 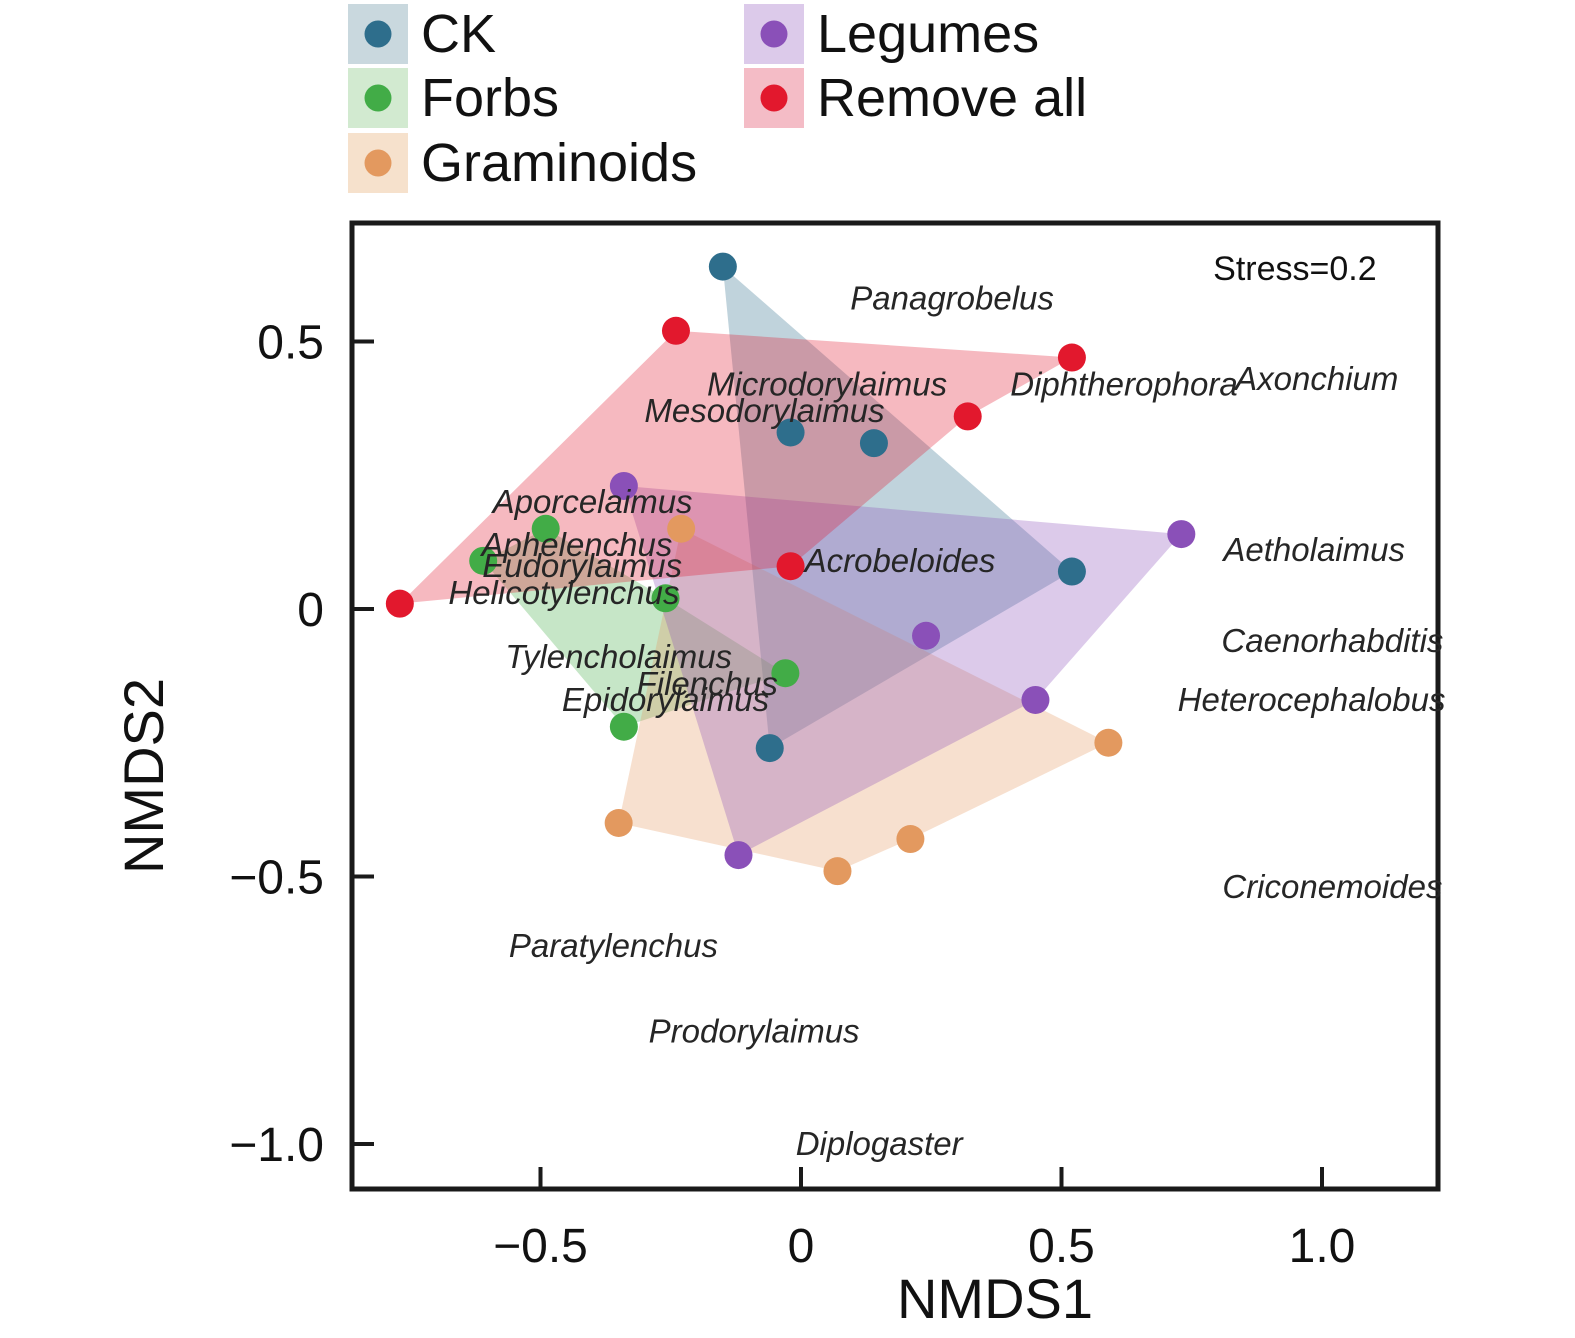 What do you see at coordinates (540, 1246) in the screenshot?
I see `x-tick-label: −0.5` at bounding box center [540, 1246].